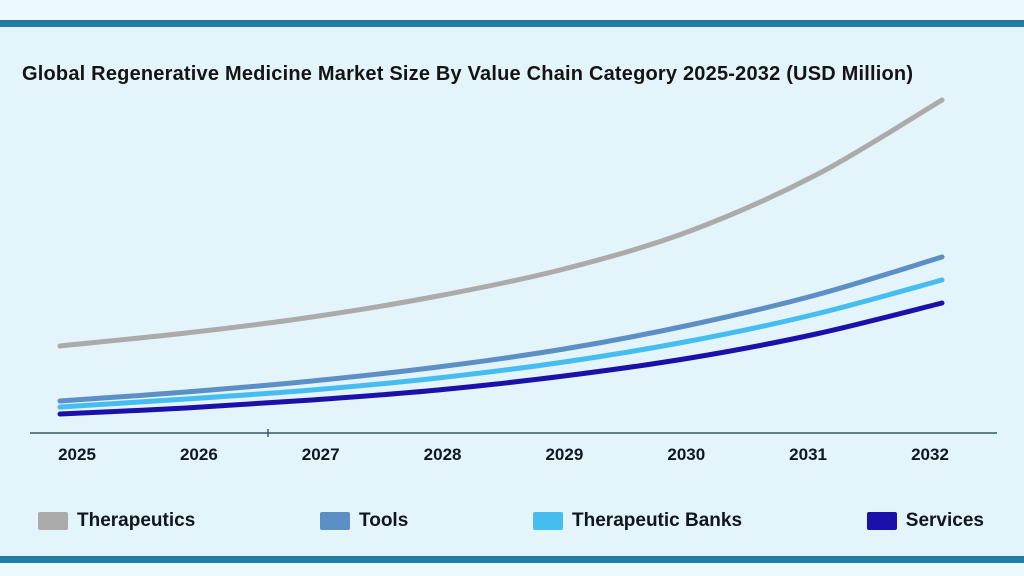  I want to click on x-axis-labels: 2025 2026 2027 2028 2029 2030 2031 2032, so click(512, 455).